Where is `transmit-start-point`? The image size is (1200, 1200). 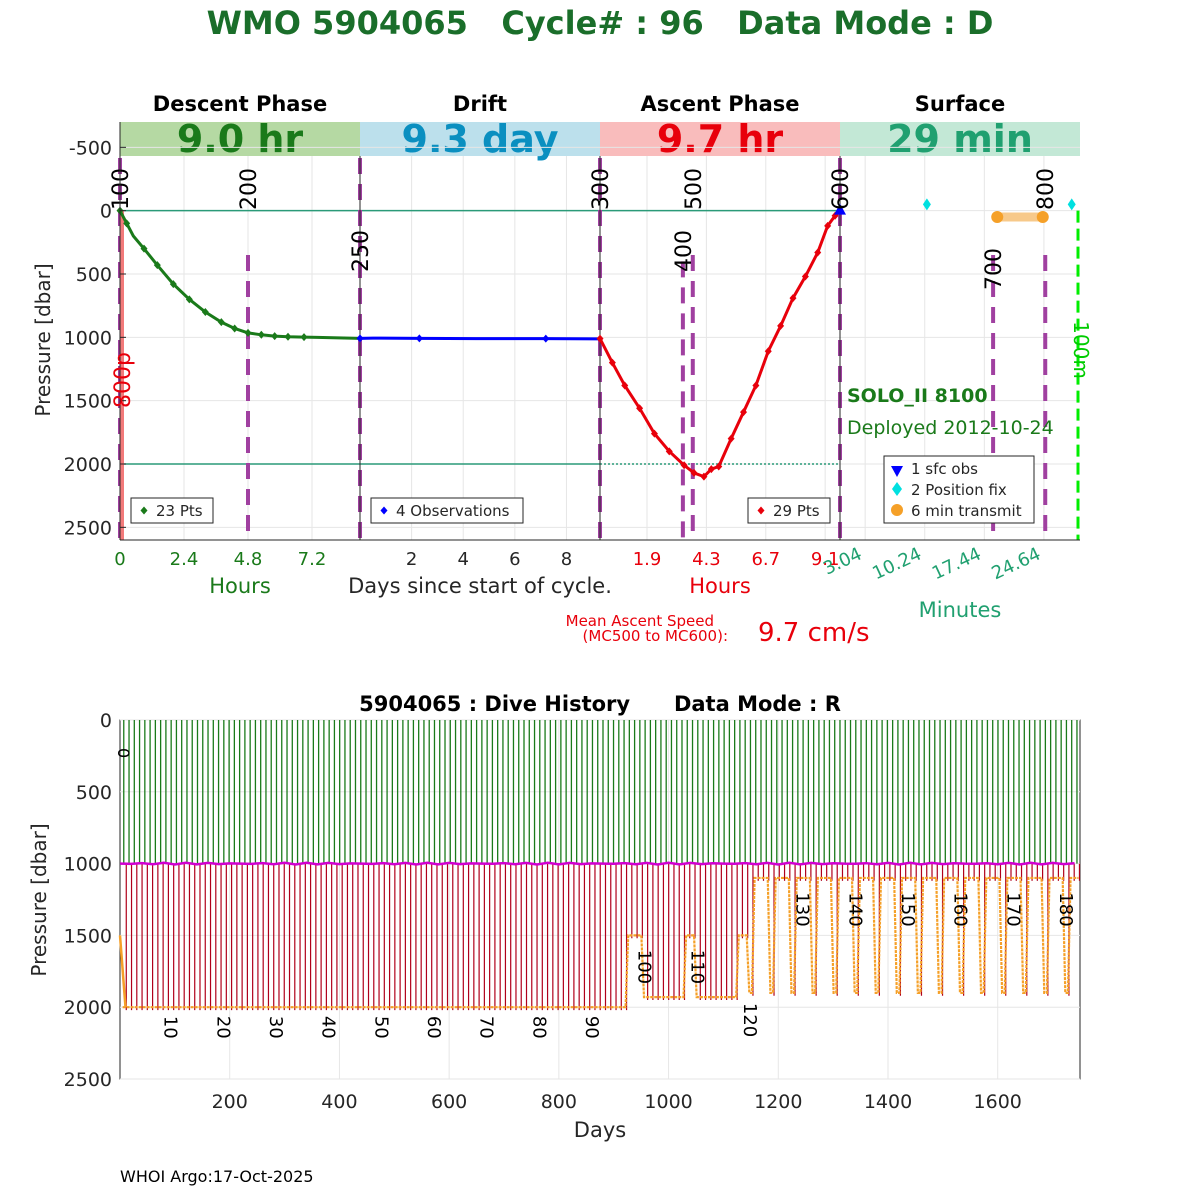
transmit-start-point is located at coordinates (997, 217).